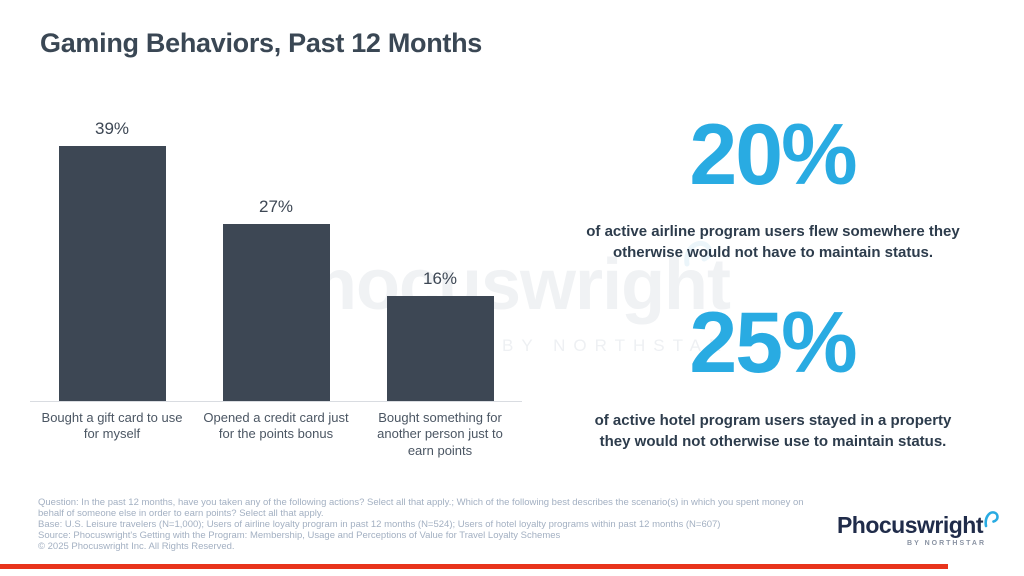 This screenshot has width=1024, height=576. What do you see at coordinates (773, 155) in the screenshot?
I see `stat-value-airline: 20%` at bounding box center [773, 155].